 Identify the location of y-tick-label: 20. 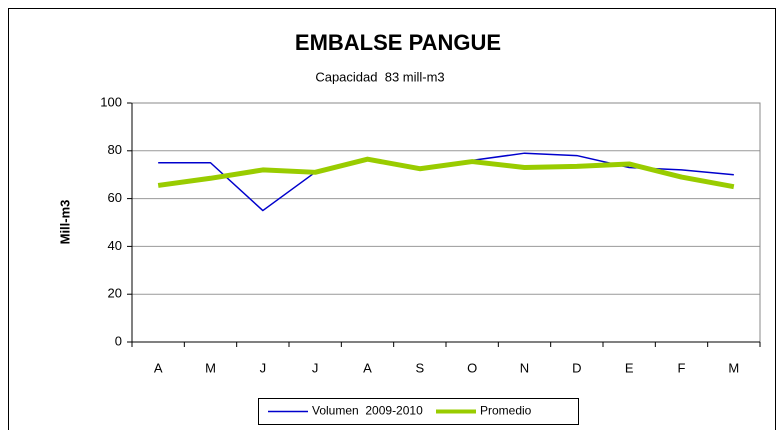
(115, 293).